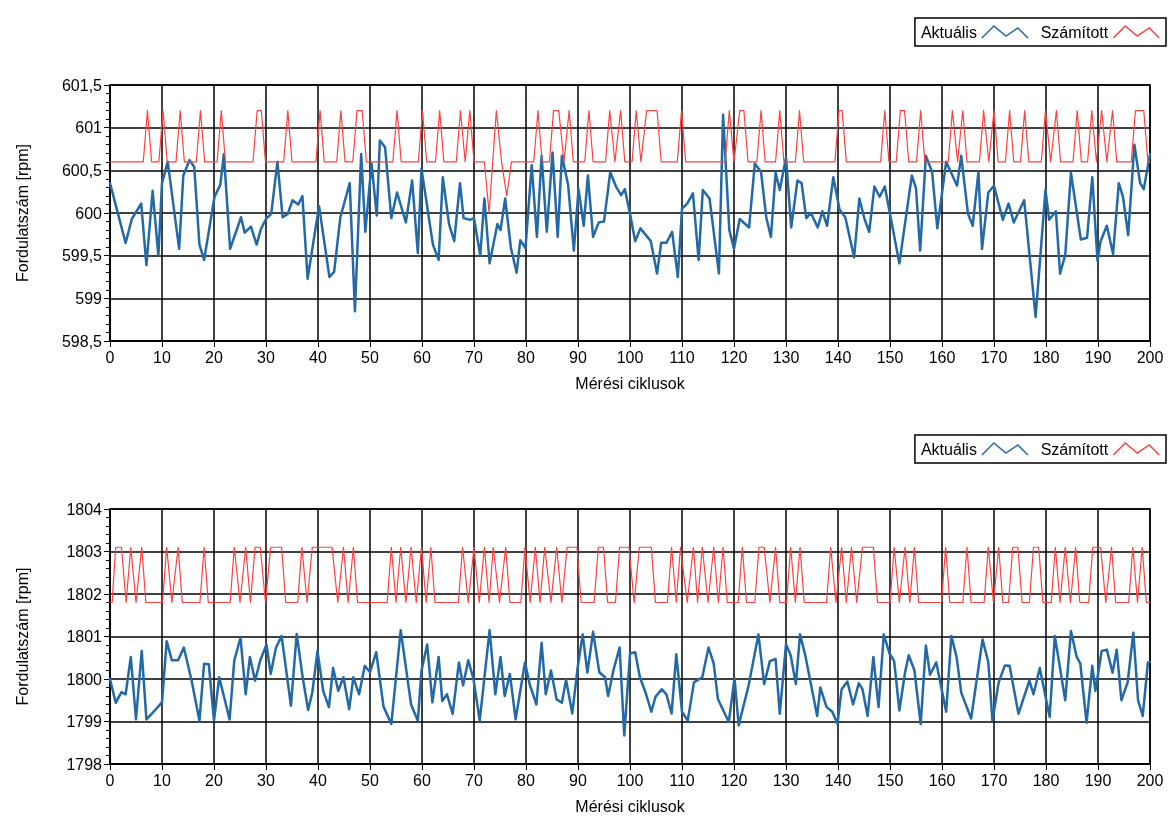 Image resolution: width=1174 pixels, height=835 pixels. Describe the element at coordinates (82, 341) in the screenshot. I see `y-tick-label: 598,5` at that location.